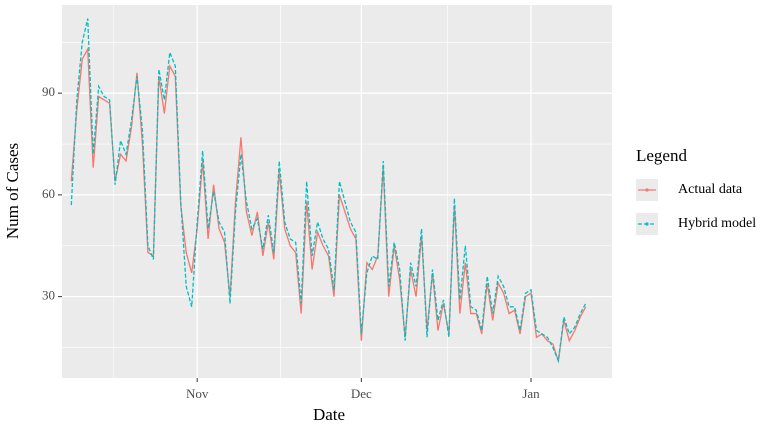 The width and height of the screenshot is (776, 425). What do you see at coordinates (12, 191) in the screenshot?
I see `y-axis-title: Num of Cases` at bounding box center [12, 191].